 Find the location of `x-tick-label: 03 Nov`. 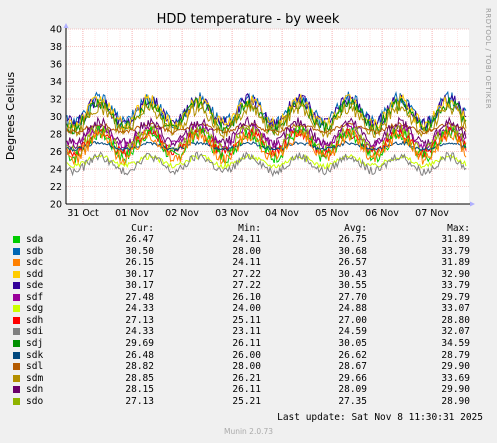

x-tick-label: 03 Nov is located at coordinates (232, 213).